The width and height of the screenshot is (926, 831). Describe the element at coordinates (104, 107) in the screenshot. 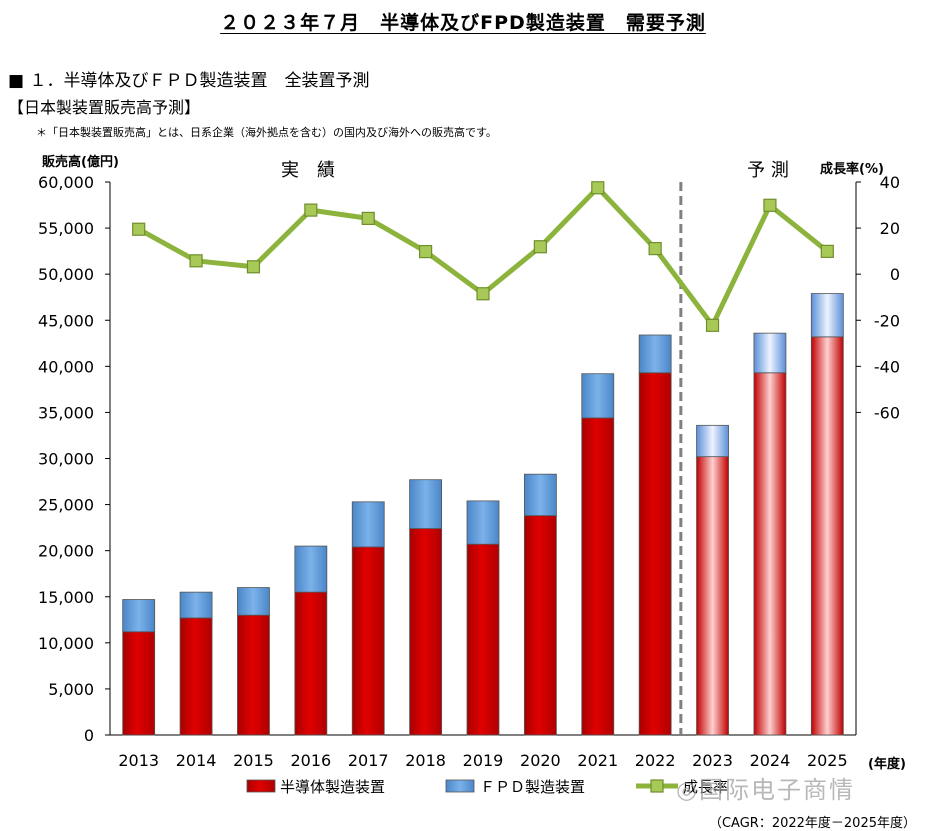

I see `sub-heading: 【日本製装置販売高予測】` at that location.